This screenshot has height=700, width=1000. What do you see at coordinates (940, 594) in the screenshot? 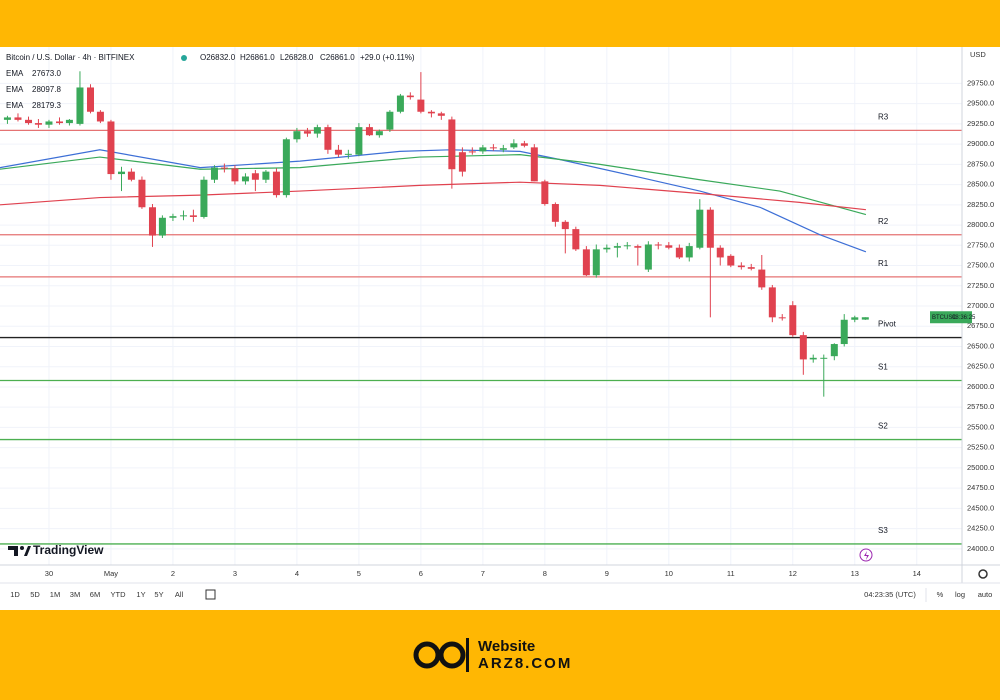
I see `scale-option: %` at bounding box center [940, 594].